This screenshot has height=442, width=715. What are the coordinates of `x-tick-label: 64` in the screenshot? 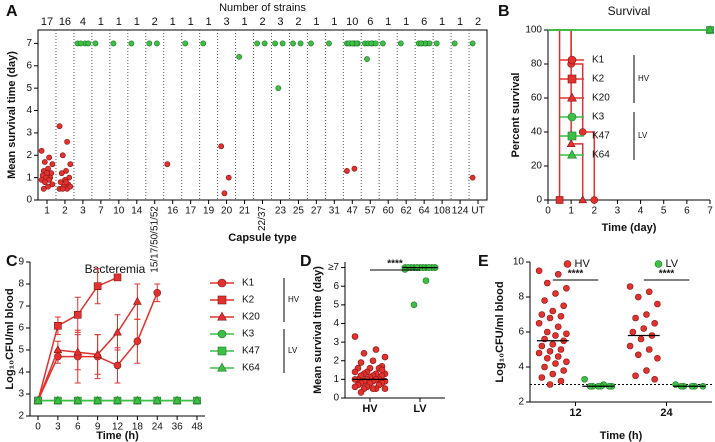 It's located at (425, 211).